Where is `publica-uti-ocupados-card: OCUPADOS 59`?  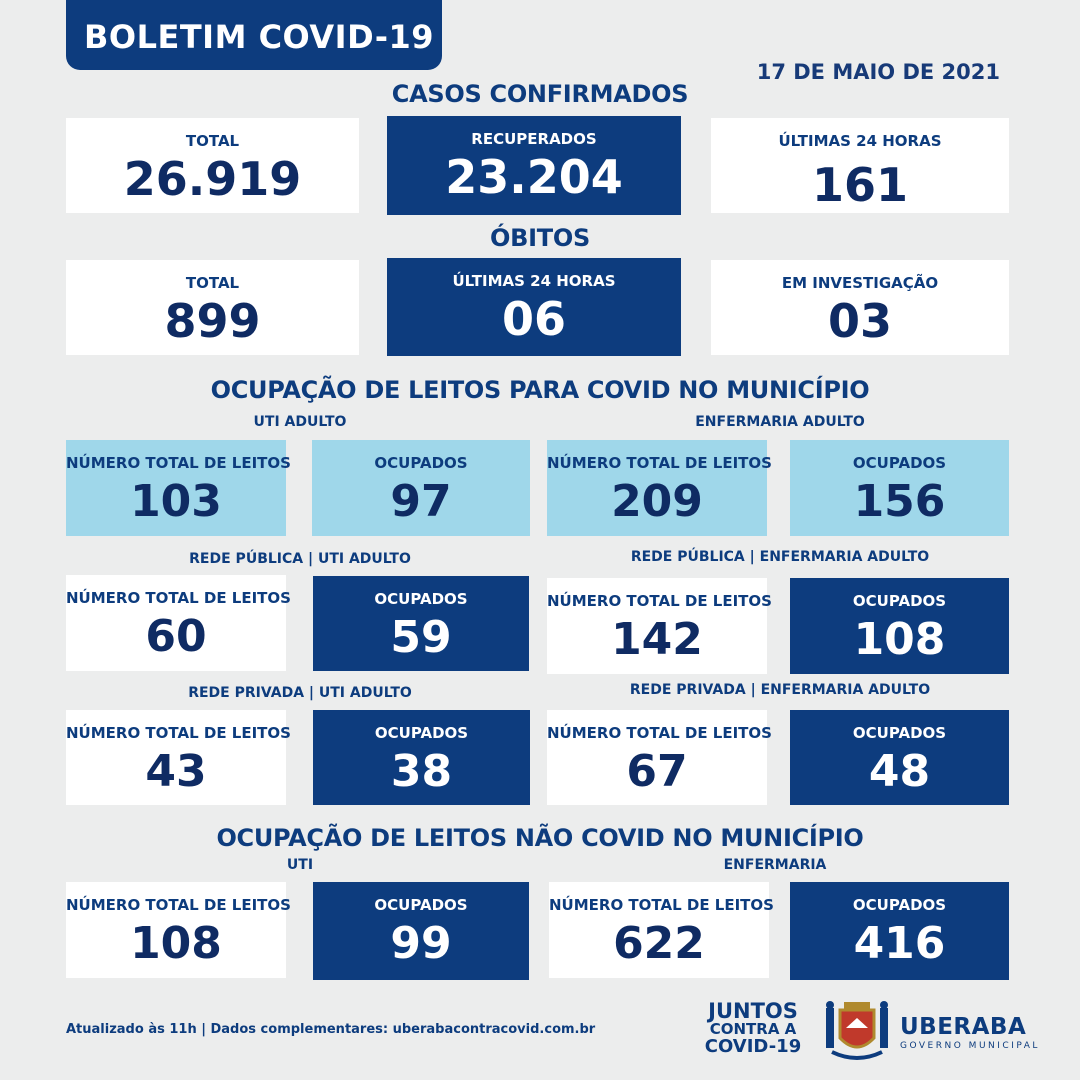
publica-uti-ocupados-card: OCUPADOS 59 is located at coordinates (421, 623).